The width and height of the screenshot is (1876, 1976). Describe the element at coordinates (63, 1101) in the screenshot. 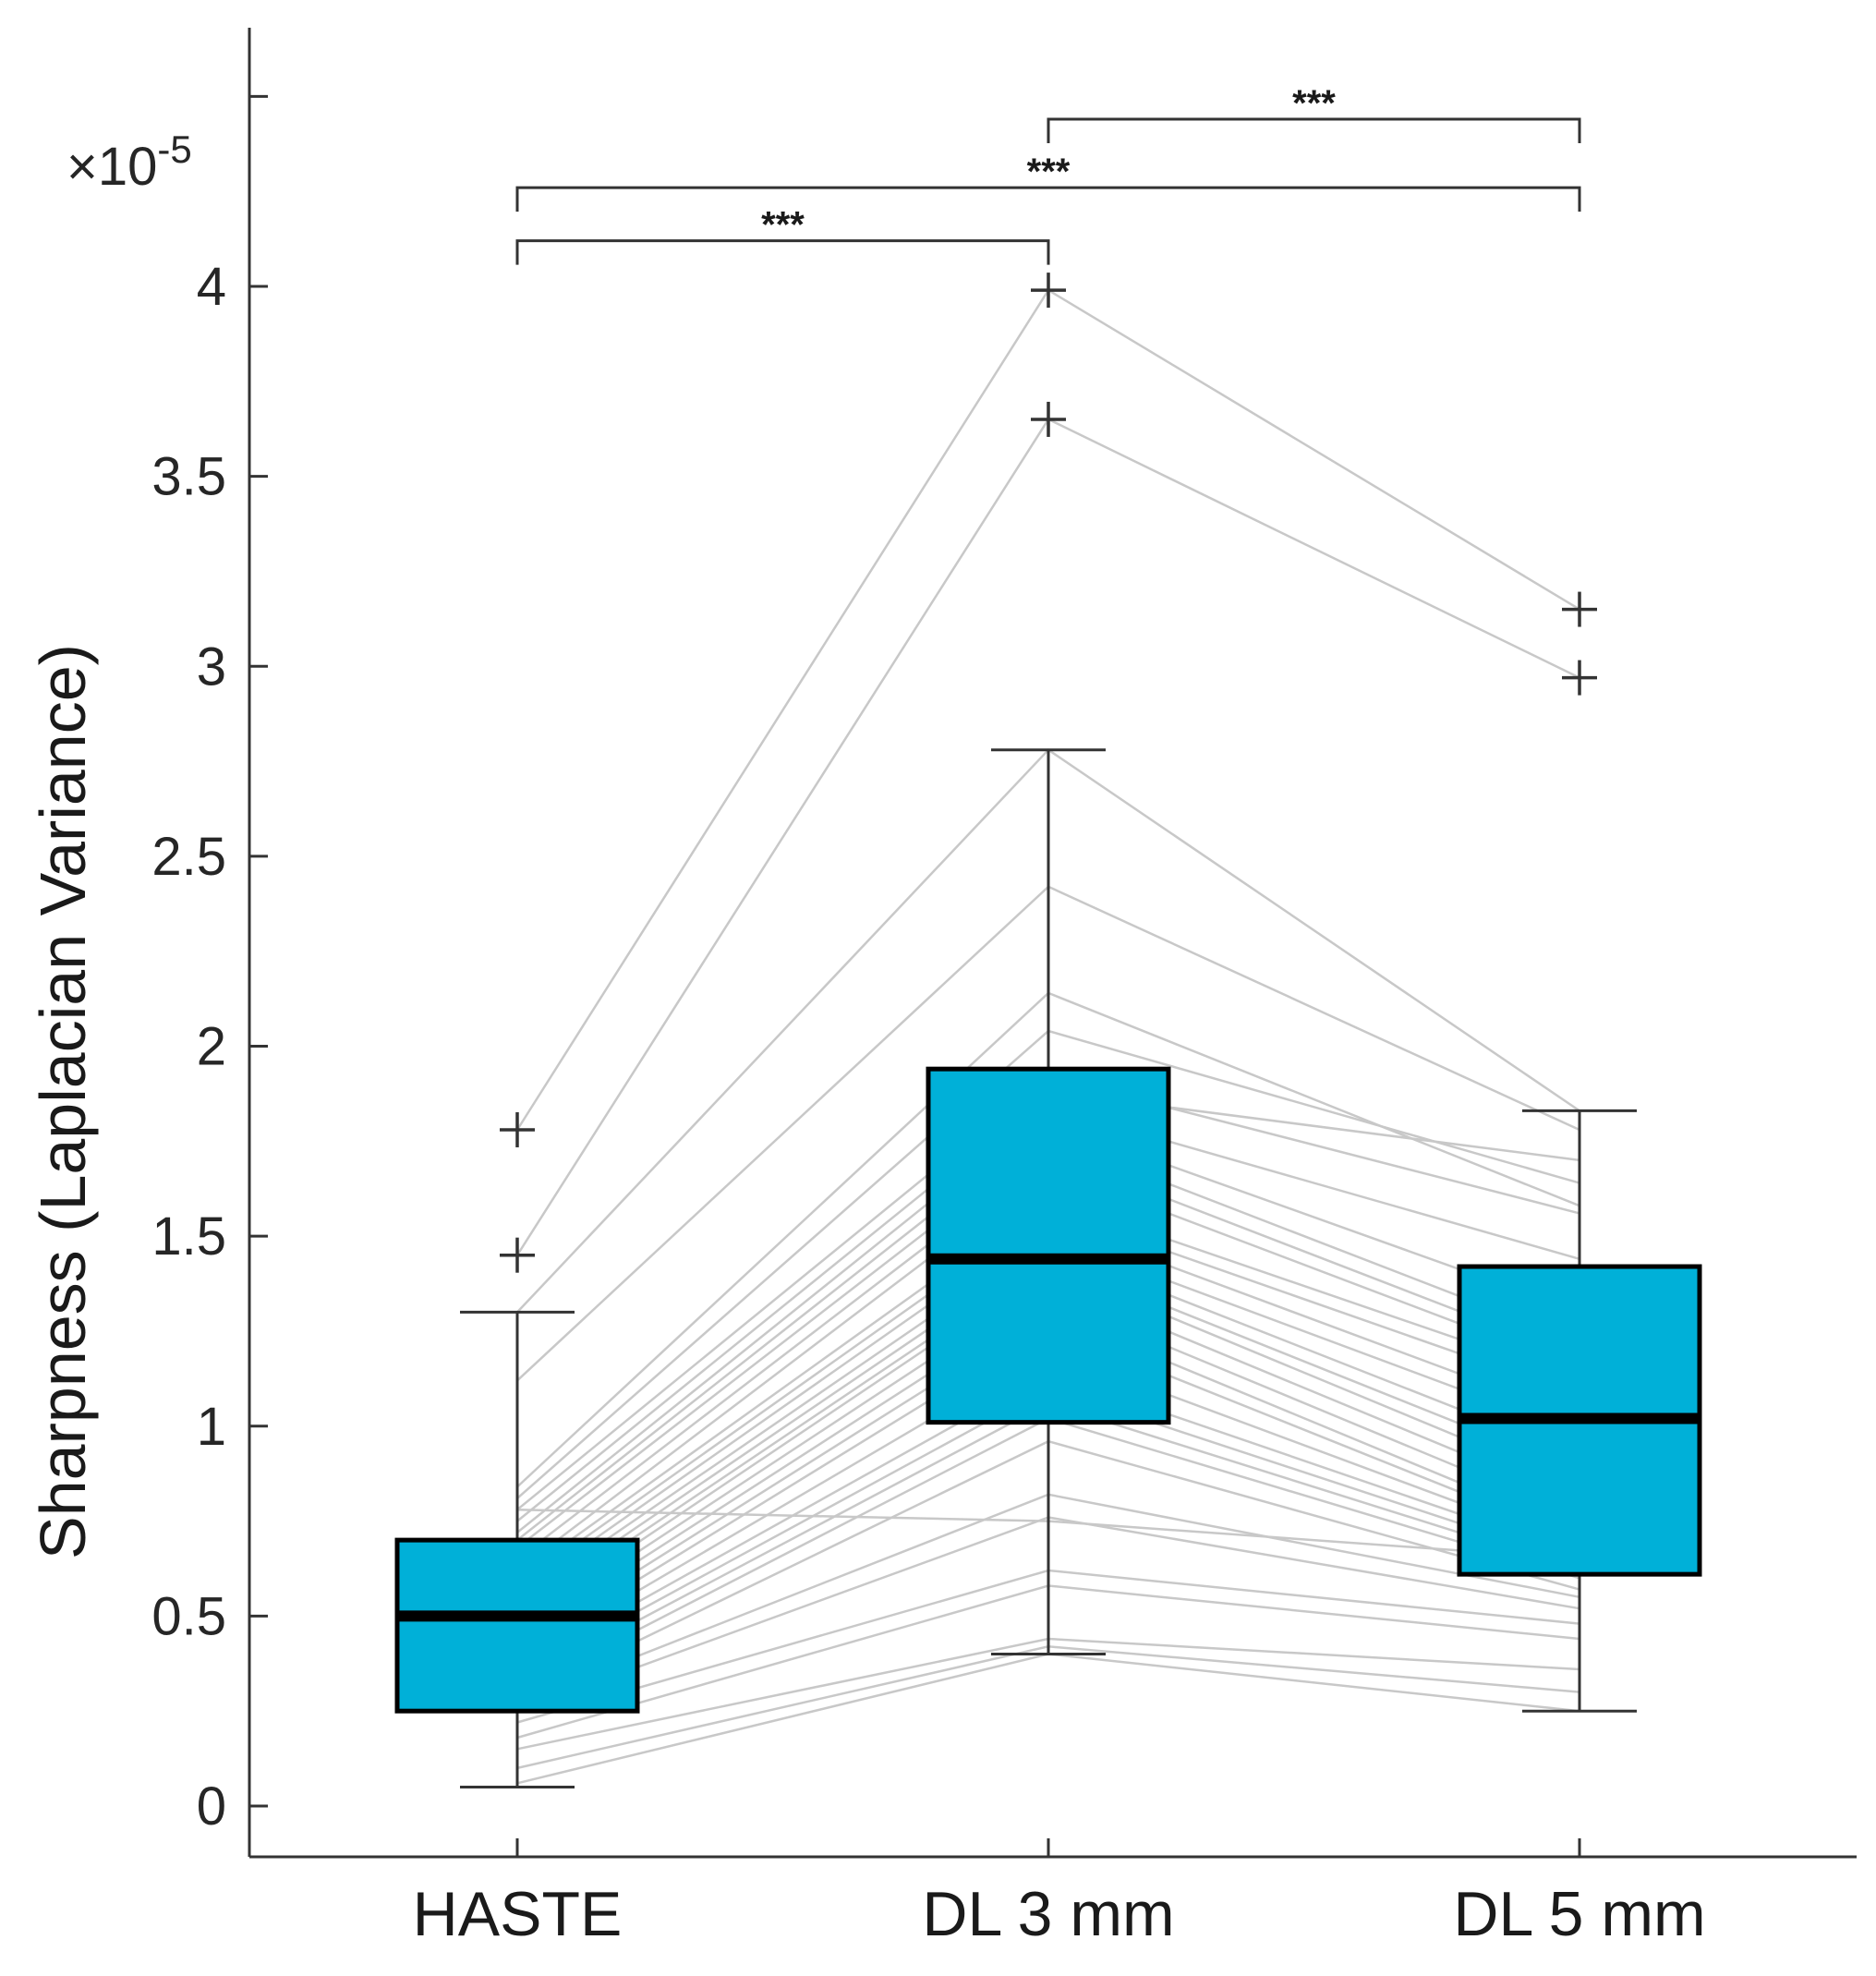

I see `y-axis-label: Sharpness (Laplacian Variance)` at that location.